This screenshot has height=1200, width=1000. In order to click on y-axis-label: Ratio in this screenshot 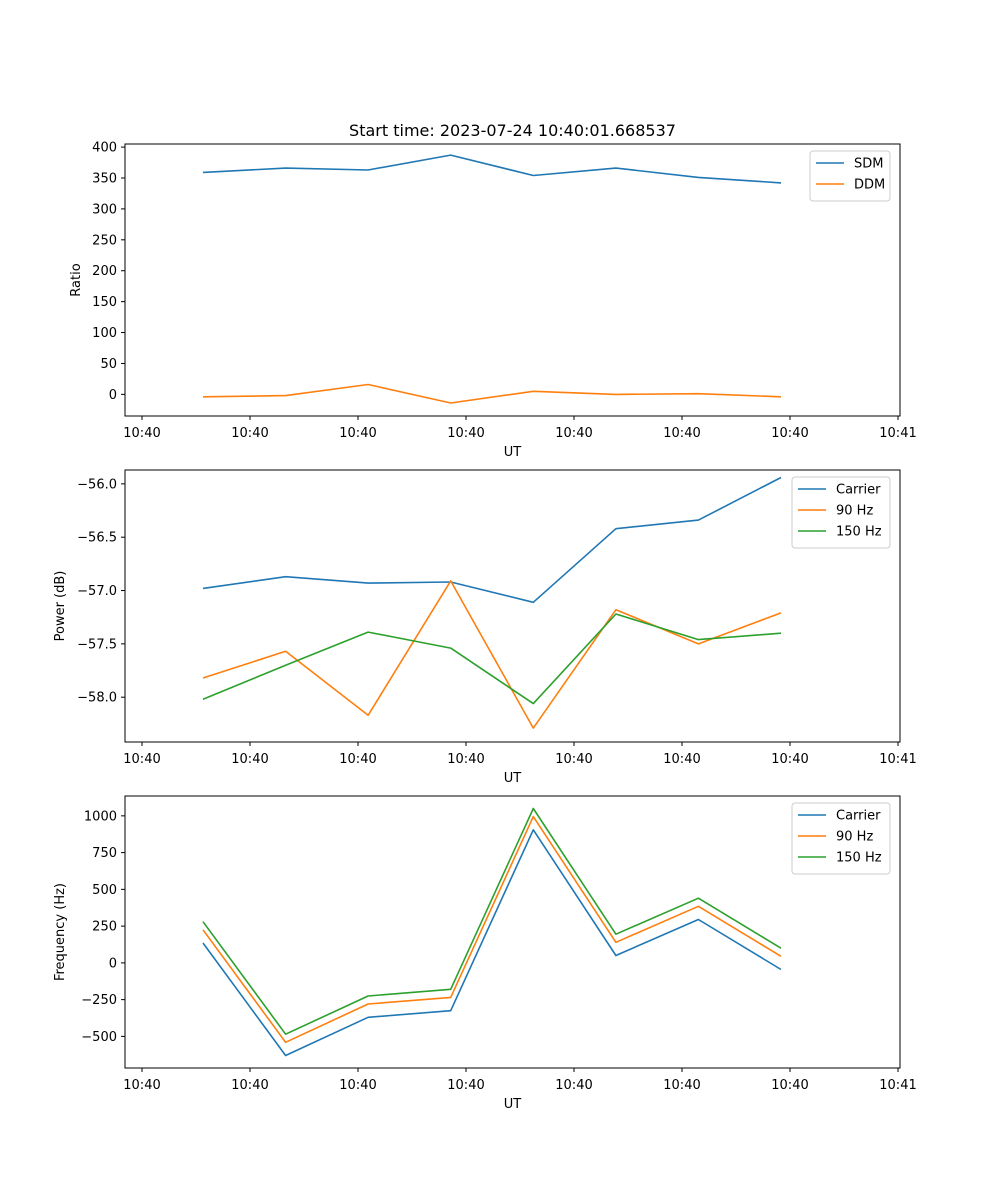, I will do `click(76, 279)`.